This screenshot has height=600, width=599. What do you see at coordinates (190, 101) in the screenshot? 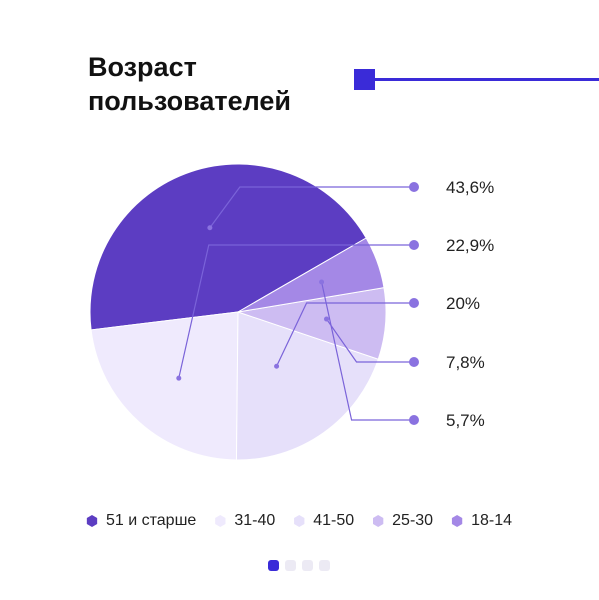
I see `title-line-2: пользователей` at bounding box center [190, 101].